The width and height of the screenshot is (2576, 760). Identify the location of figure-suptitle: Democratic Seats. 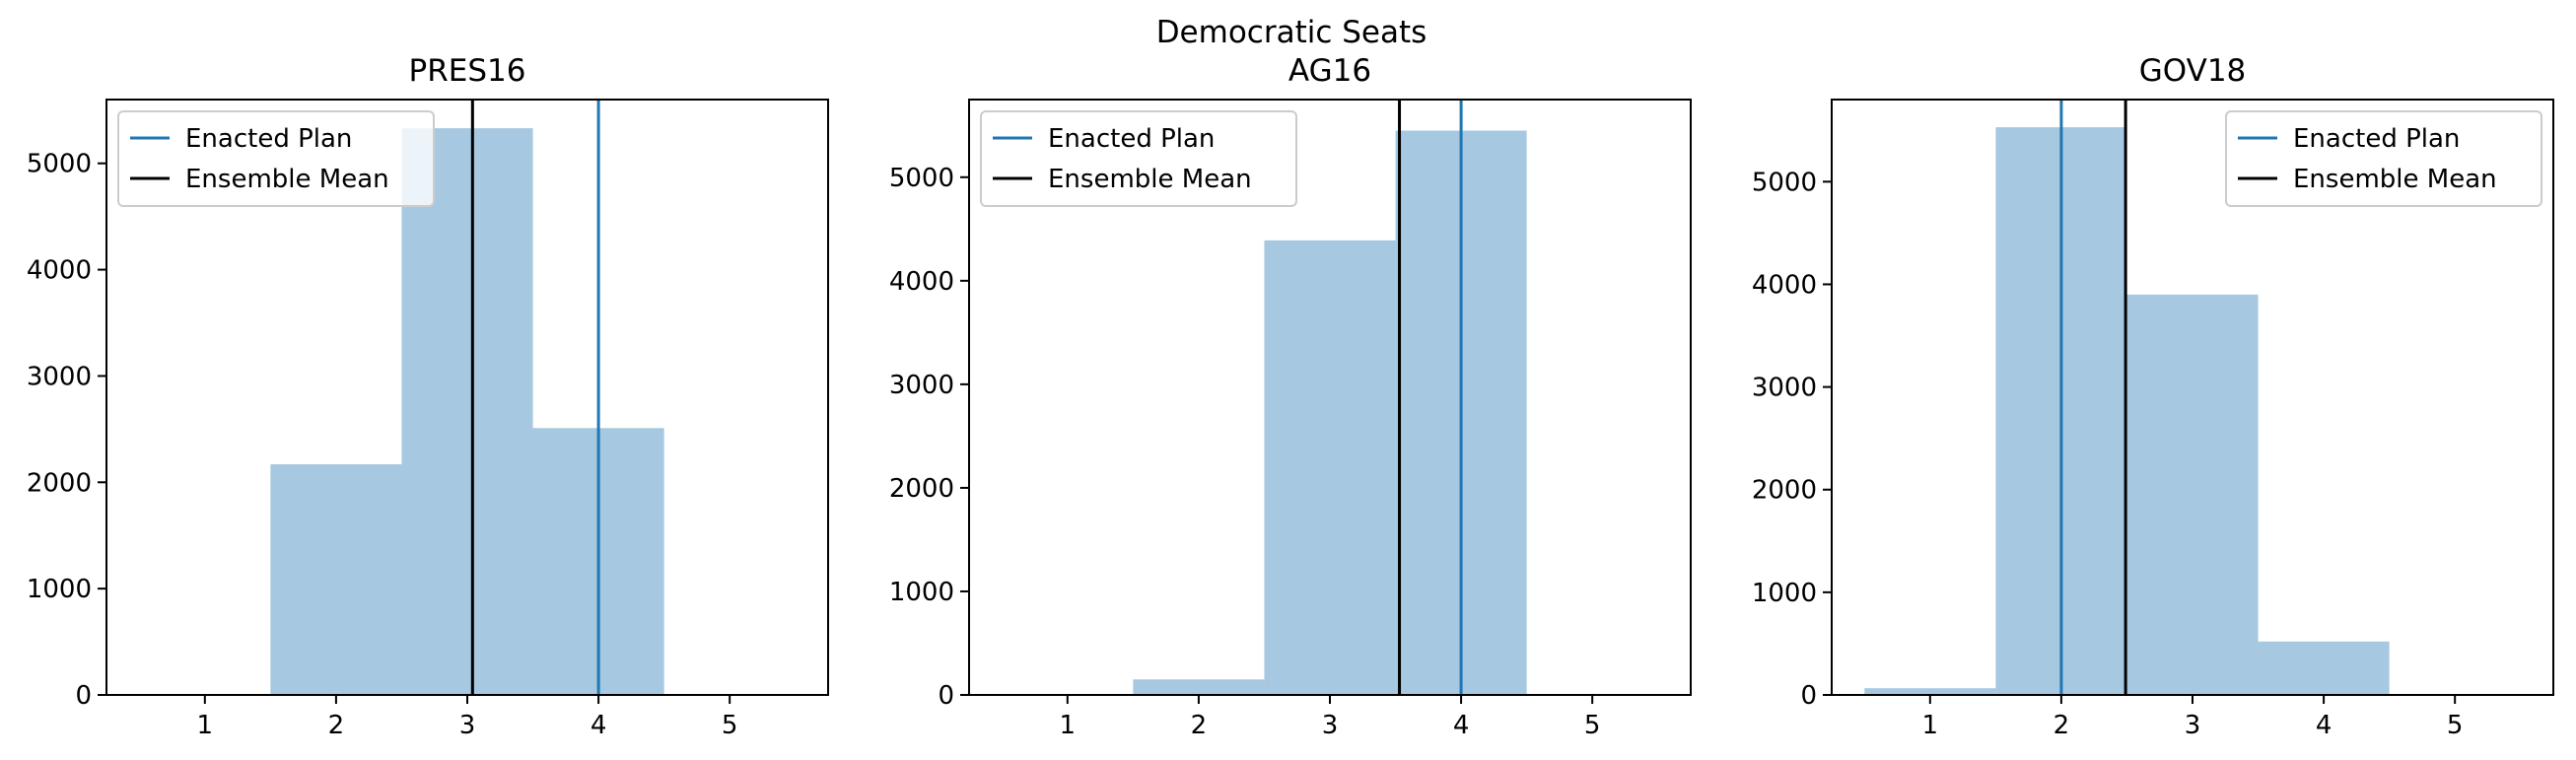
(1291, 33).